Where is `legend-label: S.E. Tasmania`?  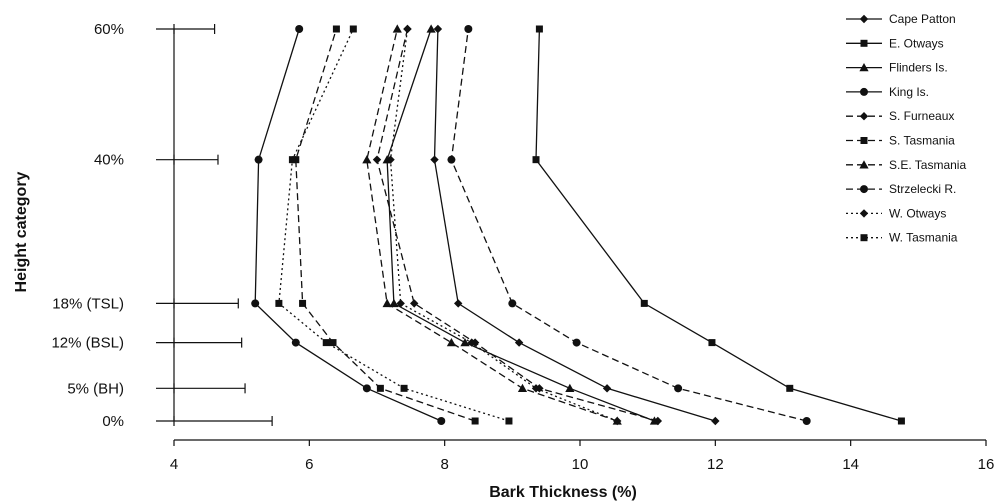 legend-label: S.E. Tasmania is located at coordinates (927, 165).